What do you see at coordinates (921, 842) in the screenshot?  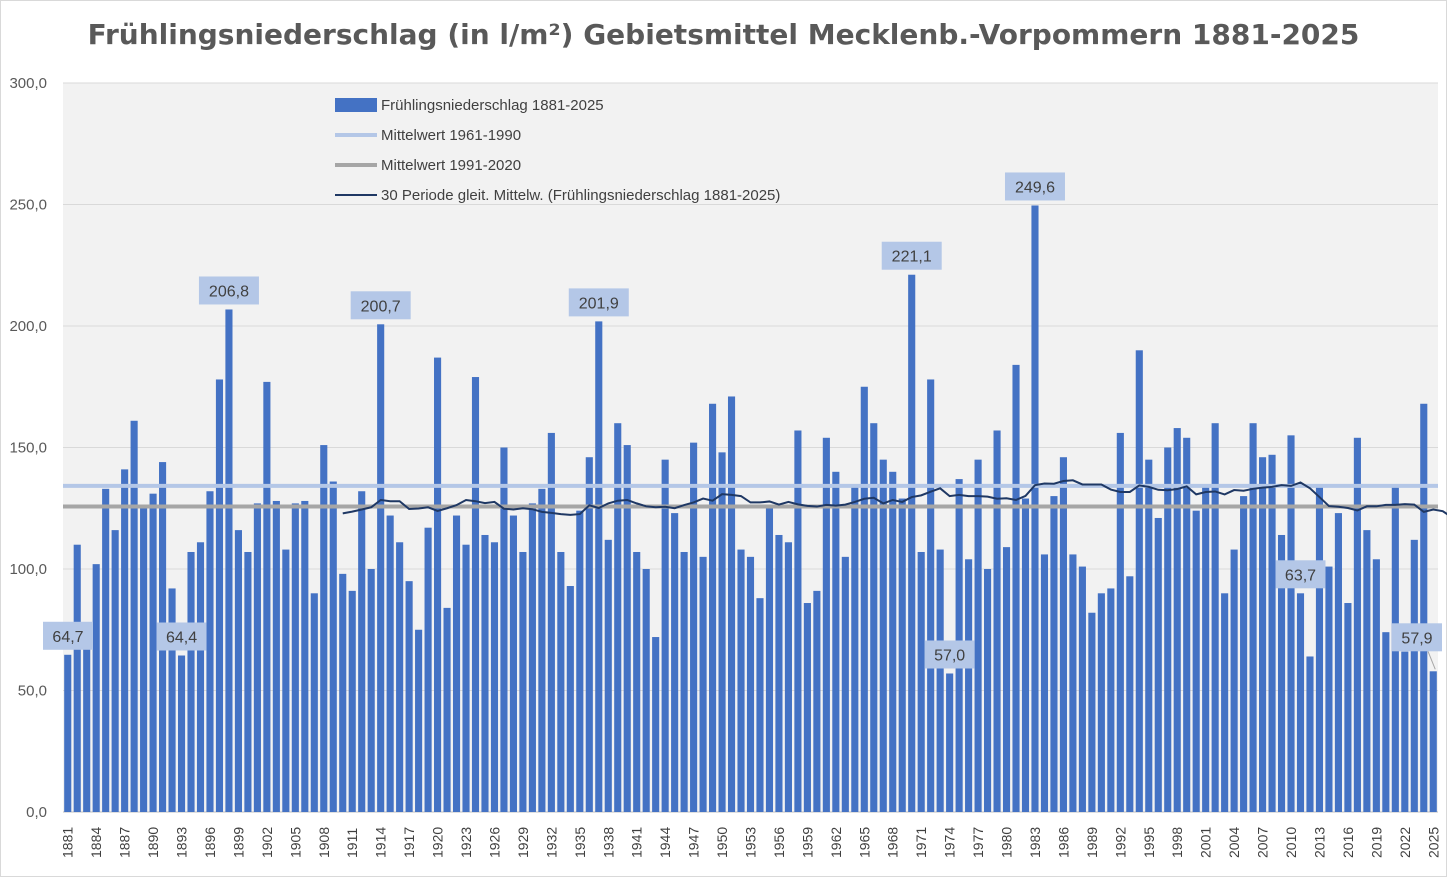 I see `x-tick-label: 1971` at bounding box center [921, 842].